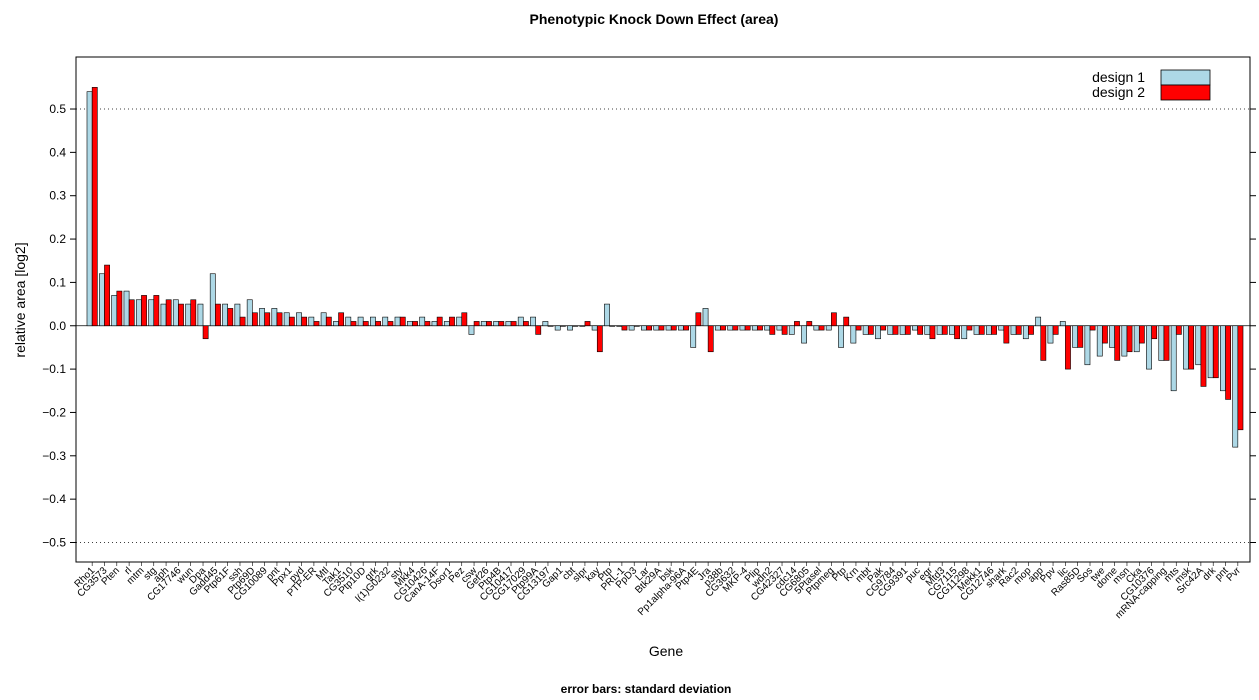 The width and height of the screenshot is (1259, 700). I want to click on y-tick-label: 0.4, so click(57, 152).